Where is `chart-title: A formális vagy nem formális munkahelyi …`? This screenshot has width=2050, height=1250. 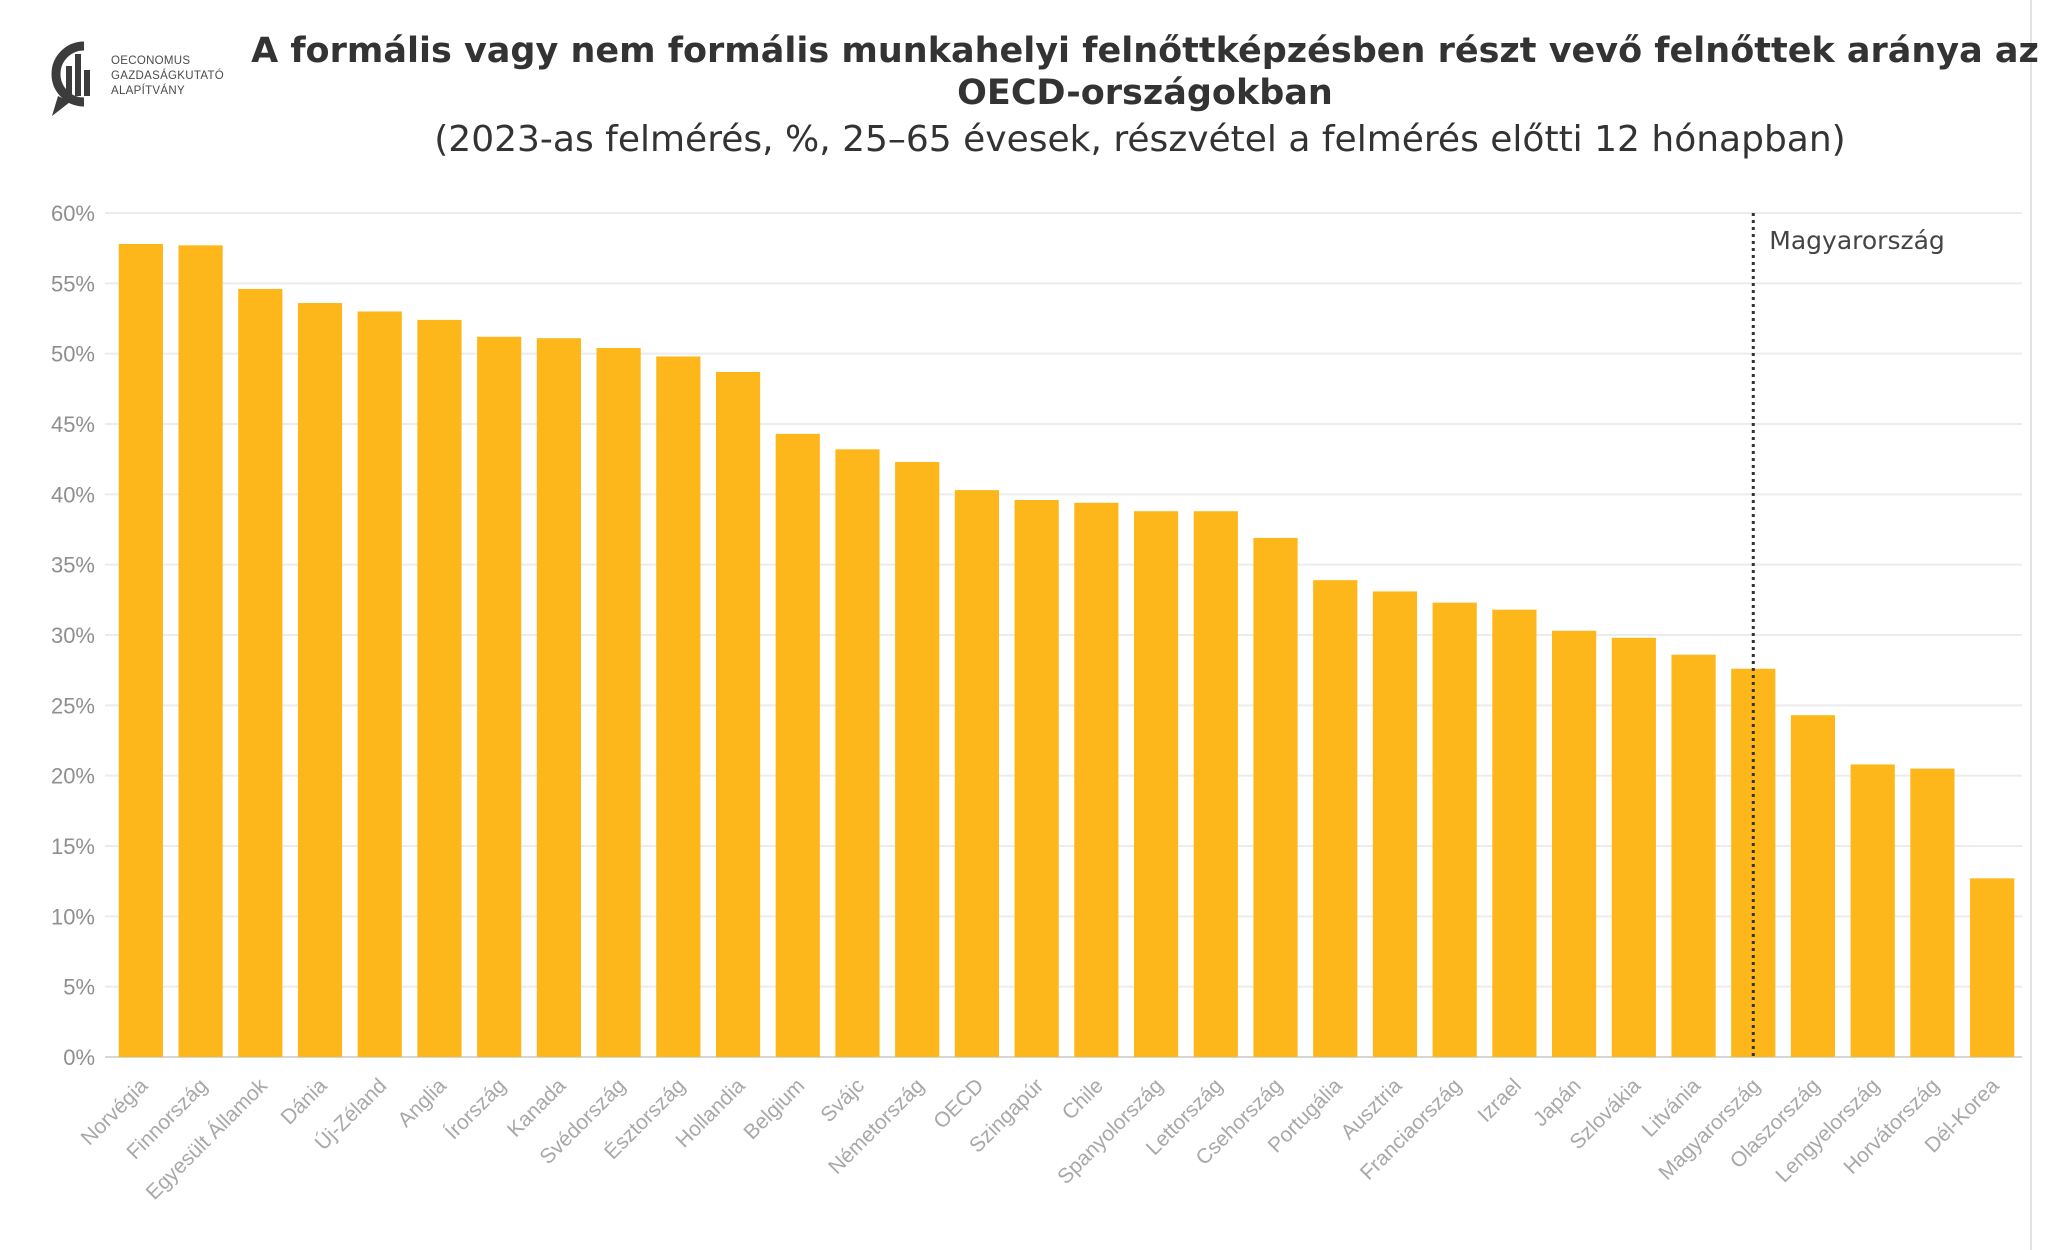 chart-title: A formális vagy nem formális munkahelyi … is located at coordinates (1145, 72).